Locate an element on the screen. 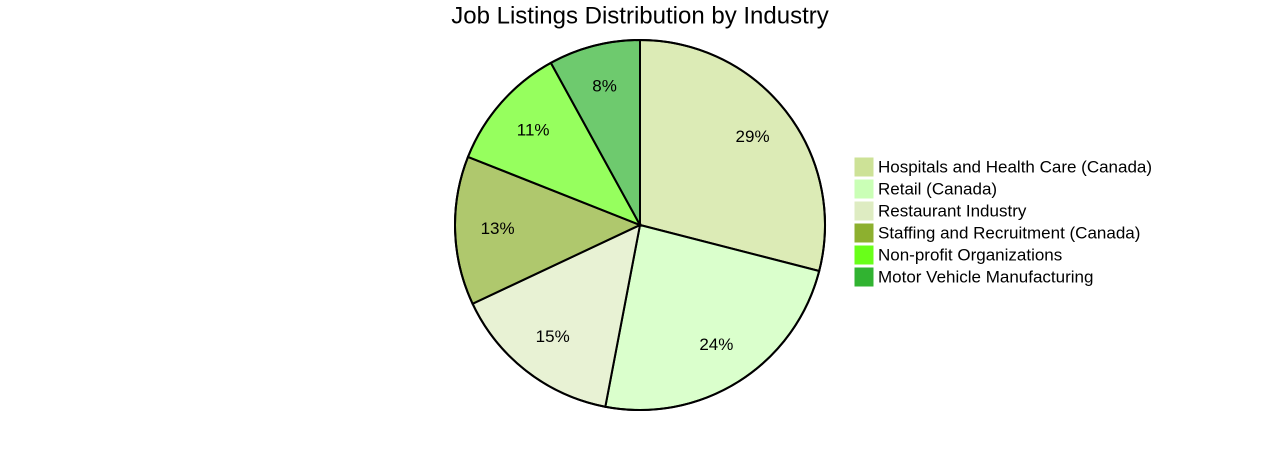 The image size is (1280, 450). legend-label: Hospitals and Health Care (Canada) is located at coordinates (1015, 166).